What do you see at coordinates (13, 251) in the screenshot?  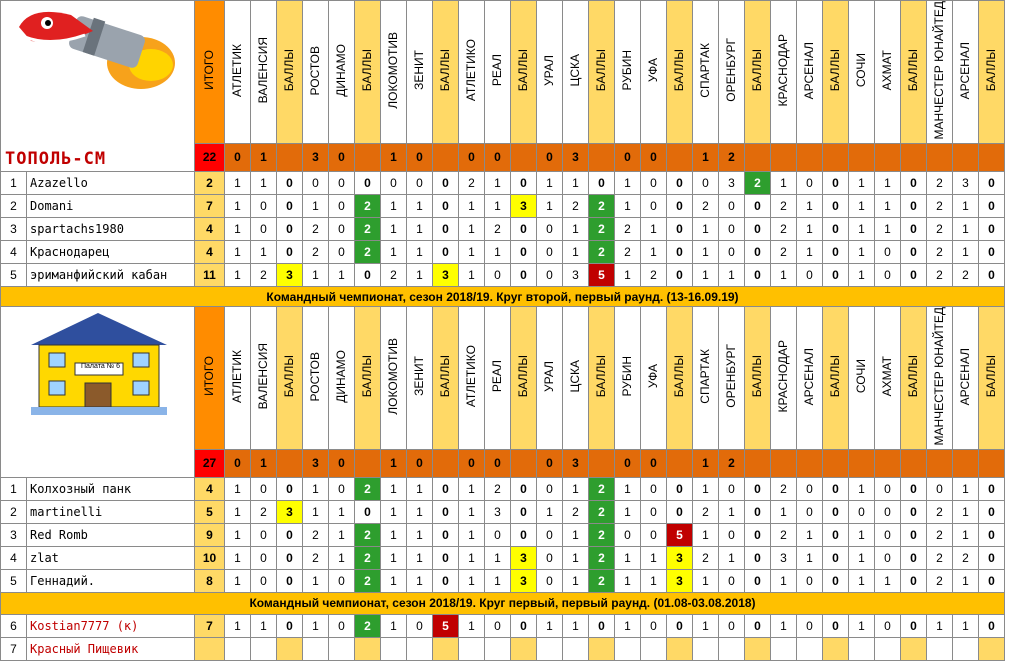 I see `player-number: 4` at bounding box center [13, 251].